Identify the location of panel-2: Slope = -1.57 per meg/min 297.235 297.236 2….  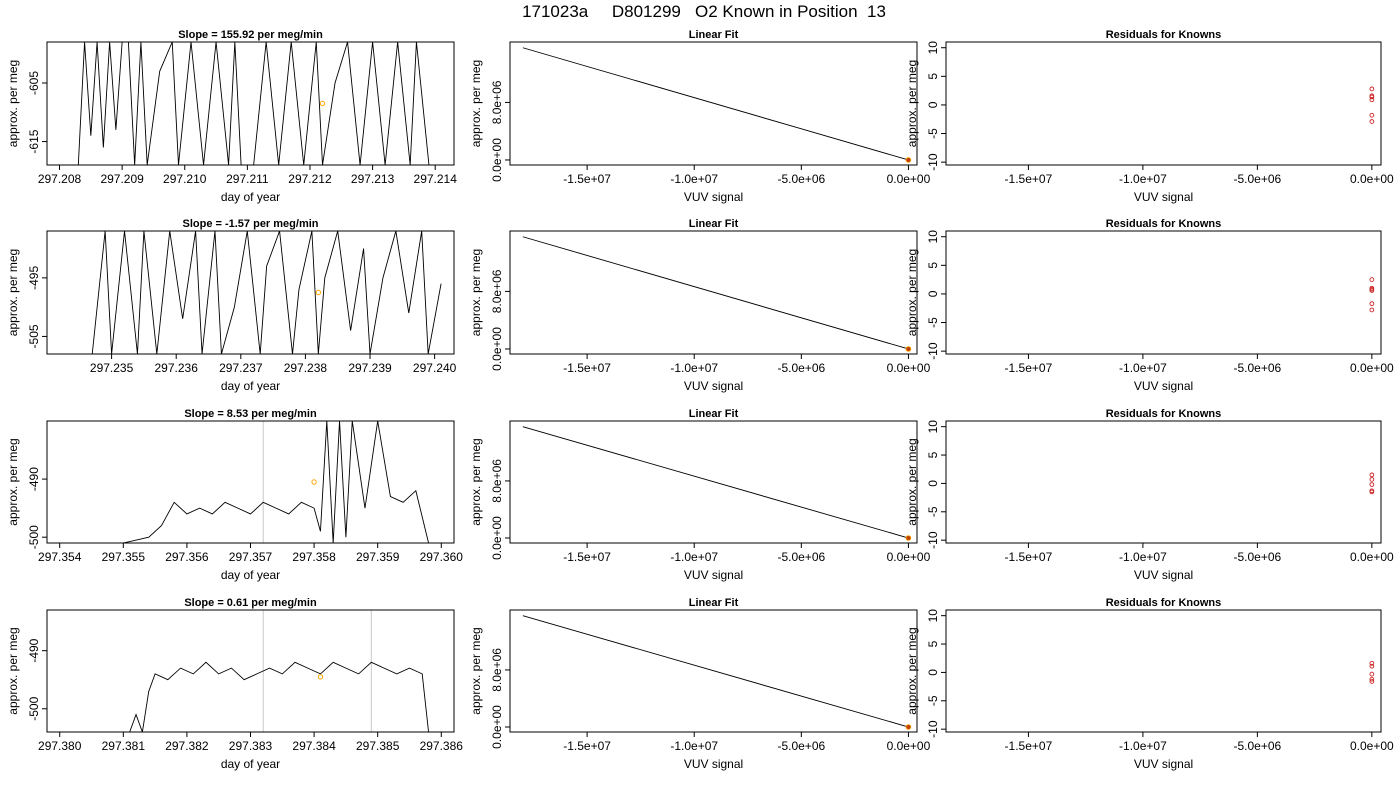
(231, 305).